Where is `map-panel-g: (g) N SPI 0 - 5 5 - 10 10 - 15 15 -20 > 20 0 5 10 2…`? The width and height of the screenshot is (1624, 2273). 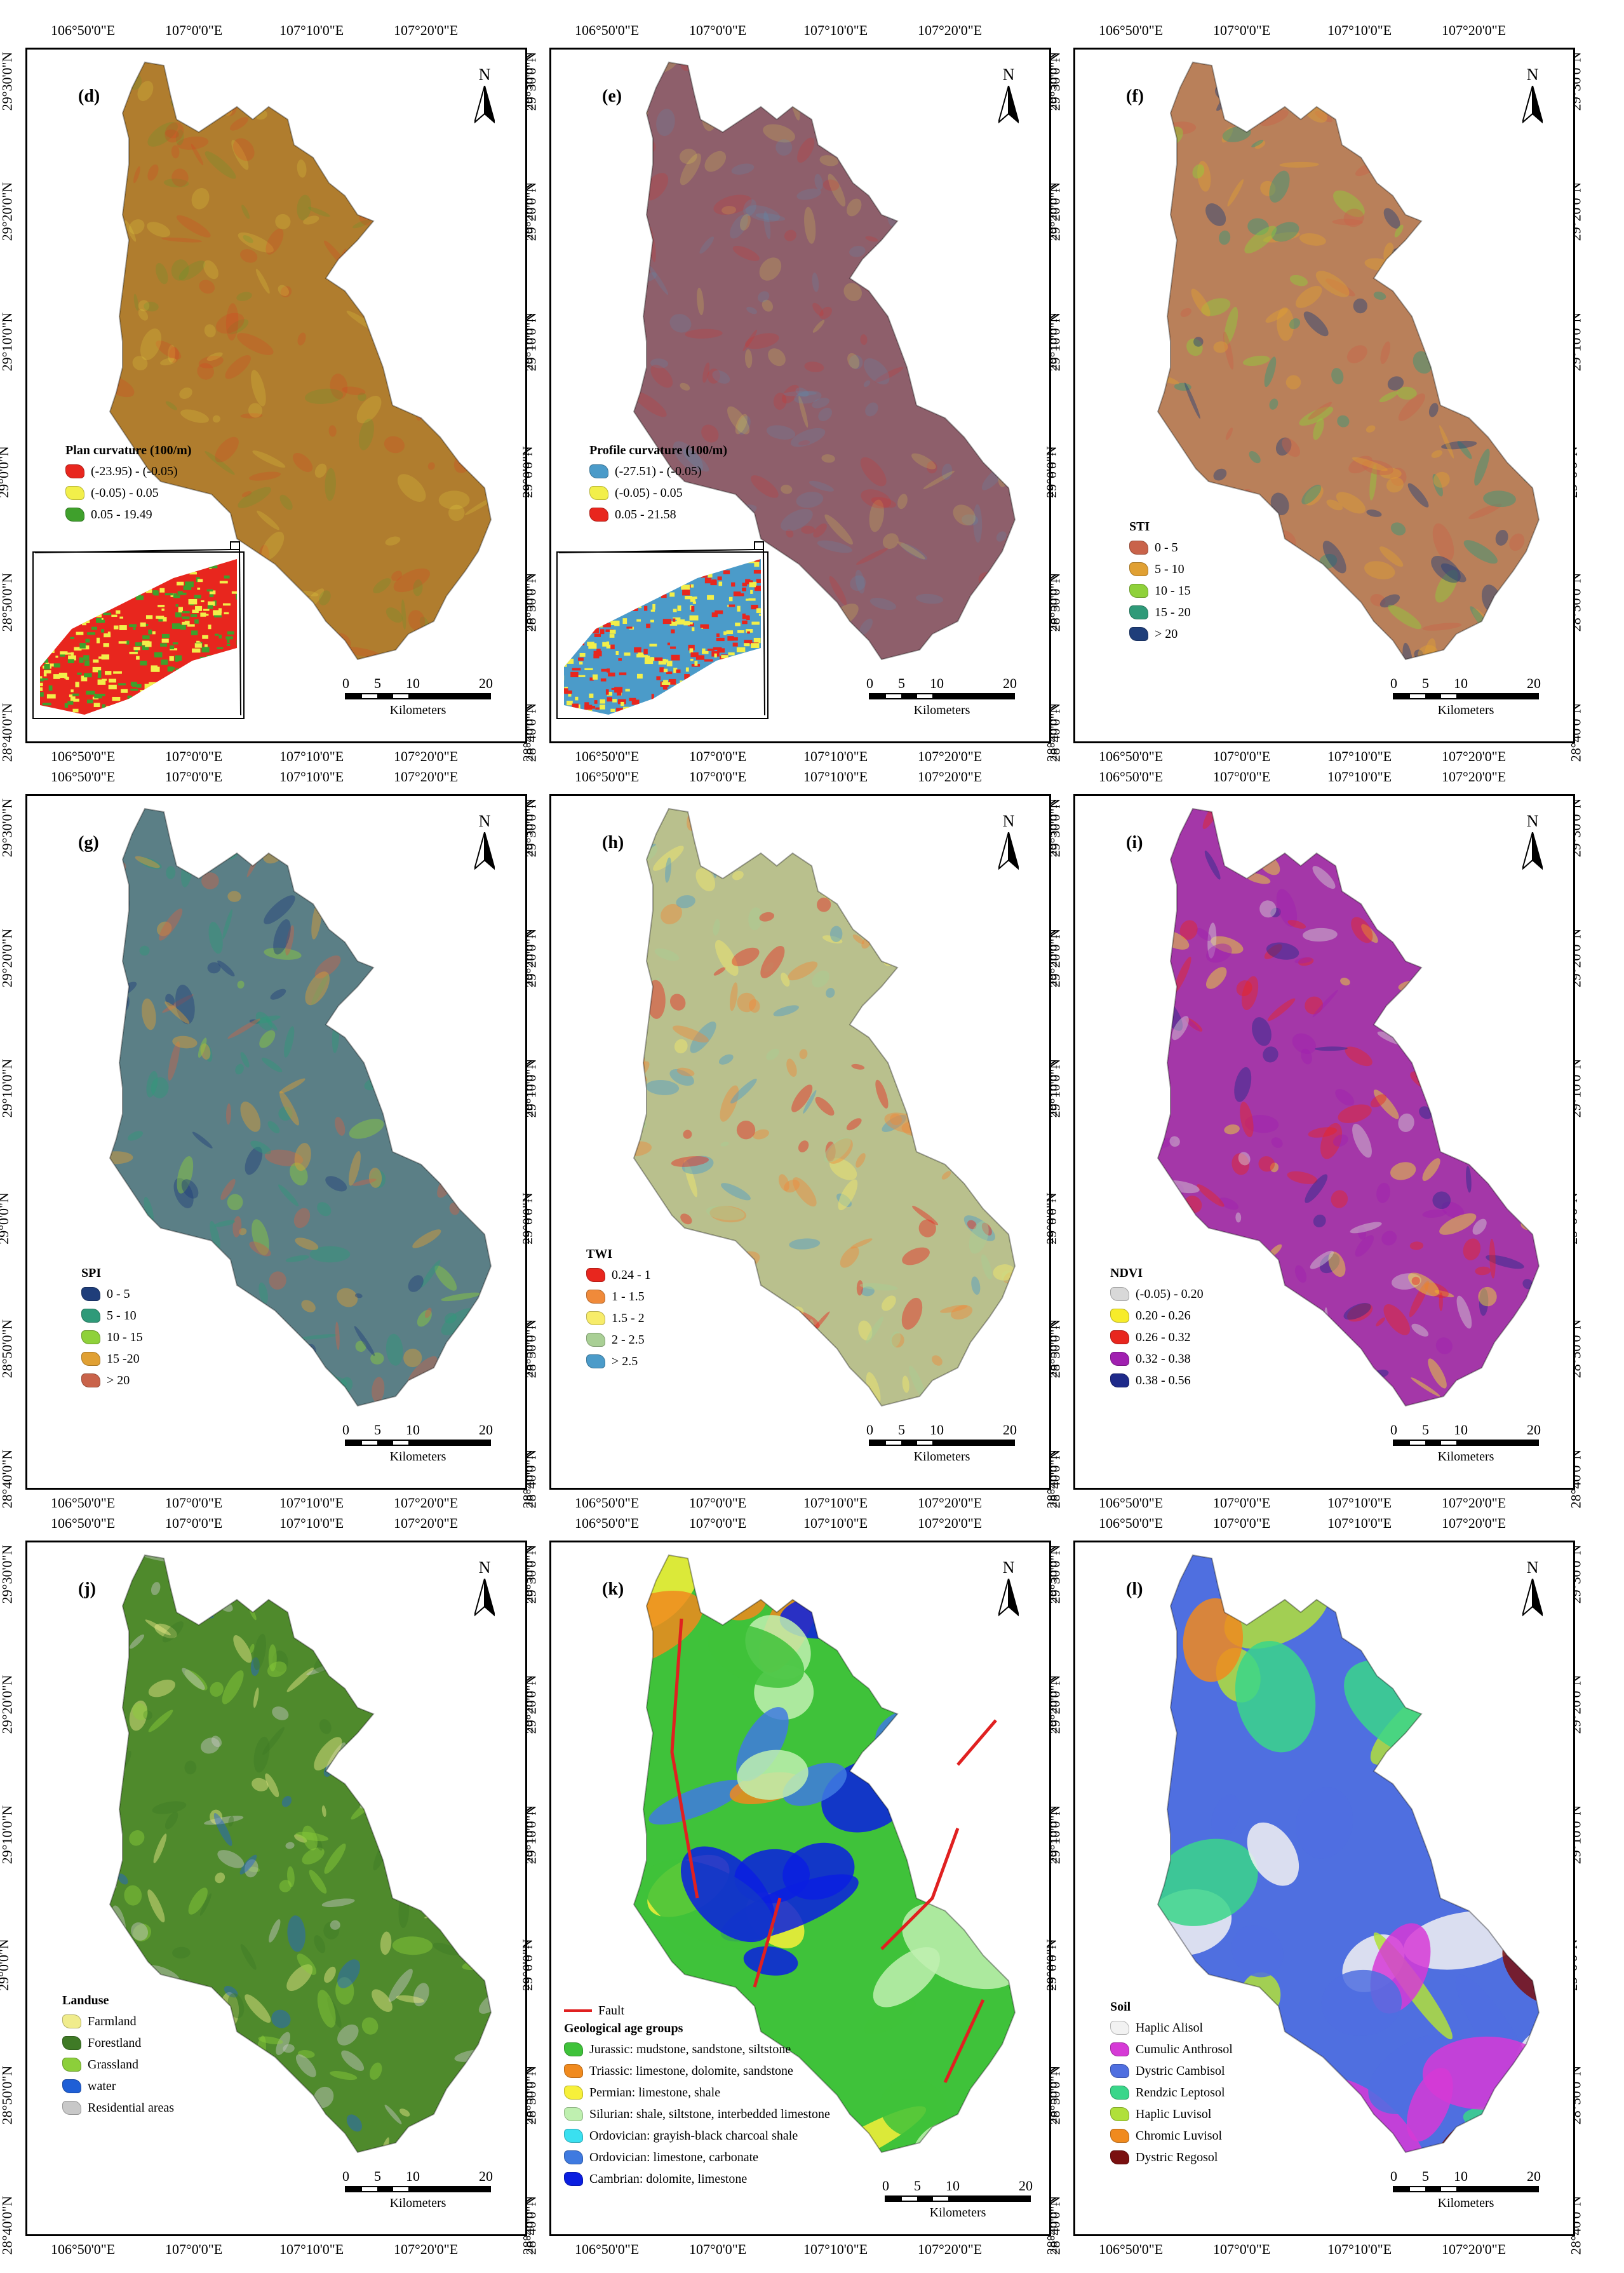
map-panel-g: (g) N SPI 0 - 5 5 - 10 10 - 15 15 -20 > 20 0 5 10 2… is located at coordinates (276, 1142).